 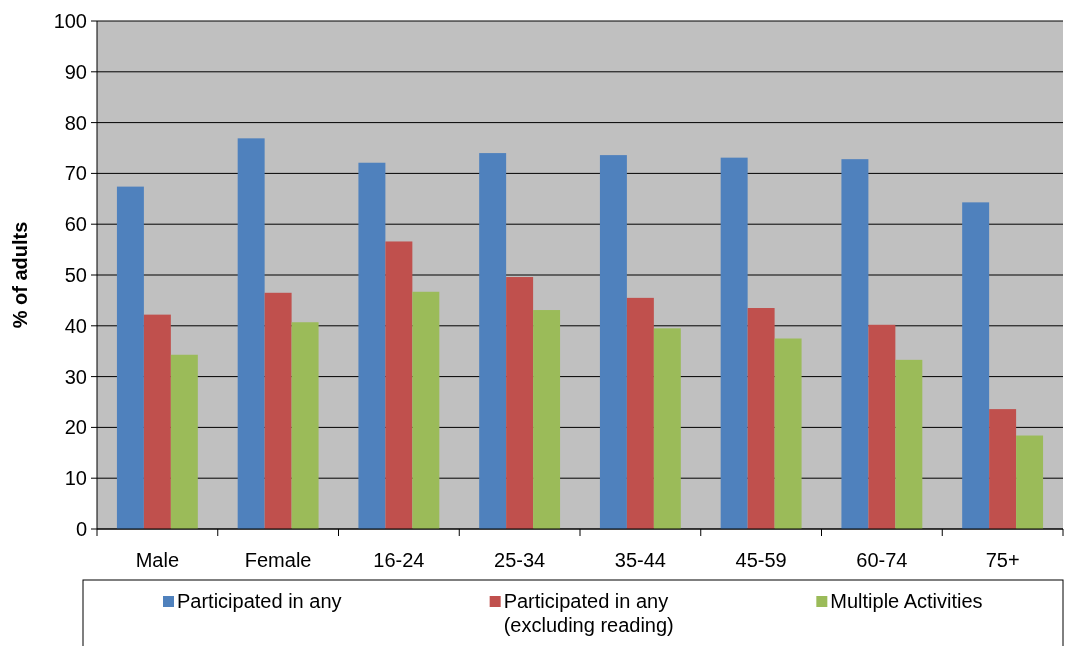 I want to click on legend-label: Participated in any, so click(x=259, y=601).